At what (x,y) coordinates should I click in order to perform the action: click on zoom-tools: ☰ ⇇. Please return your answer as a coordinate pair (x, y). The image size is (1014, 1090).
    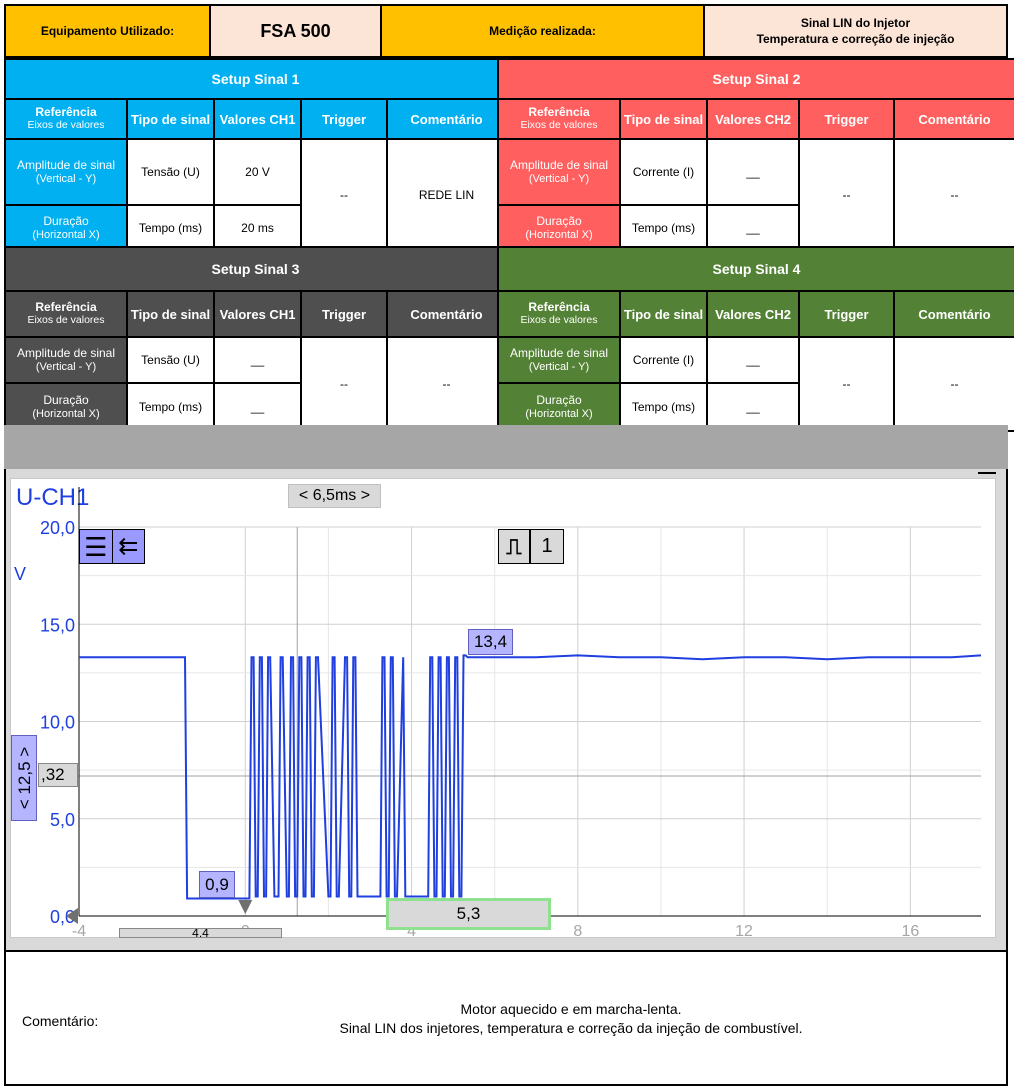
    Looking at the image, I should click on (112, 546).